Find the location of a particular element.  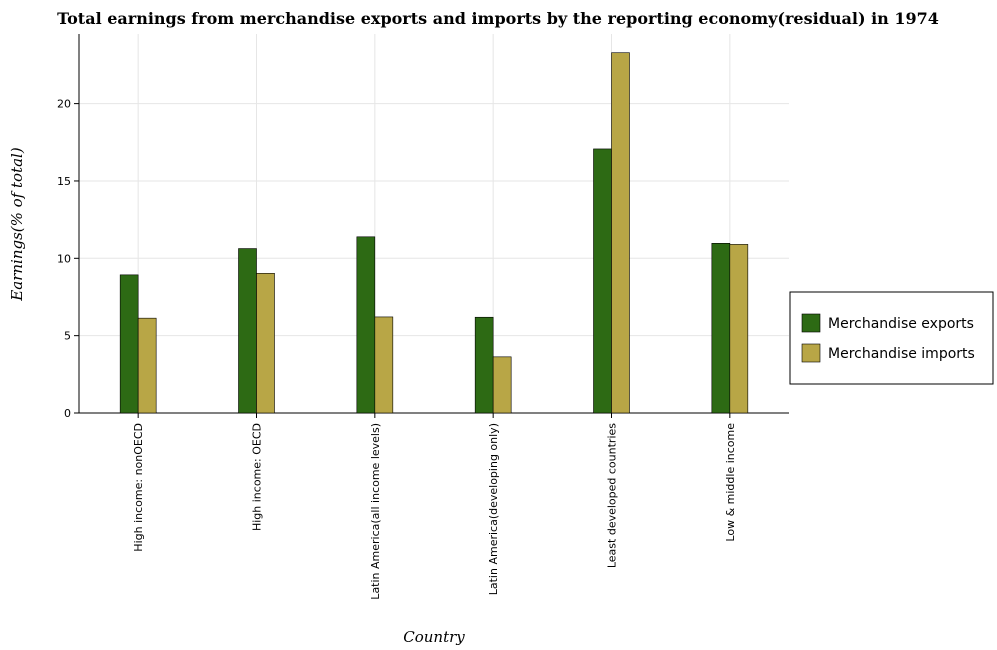

legend-label-exports: Merchandise exports is located at coordinates (901, 324).